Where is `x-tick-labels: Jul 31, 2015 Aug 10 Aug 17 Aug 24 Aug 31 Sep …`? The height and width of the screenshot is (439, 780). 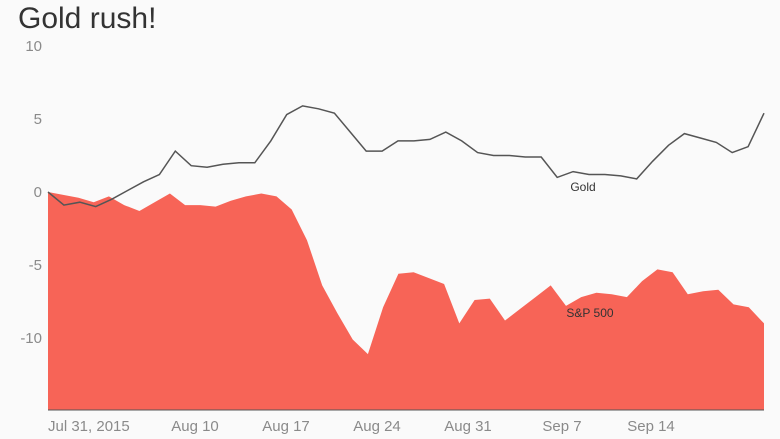
x-tick-labels: Jul 31, 2015 Aug 10 Aug 17 Aug 24 Aug 31 Sep … is located at coordinates (361, 426).